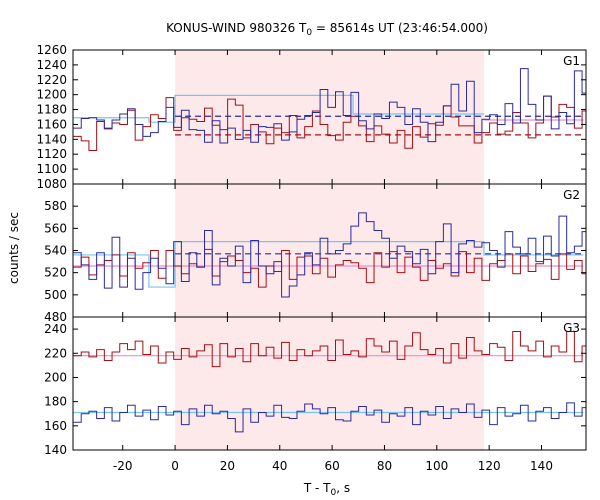 The height and width of the screenshot is (500, 600). Describe the element at coordinates (571, 328) in the screenshot. I see `panel-label: G3` at that location.